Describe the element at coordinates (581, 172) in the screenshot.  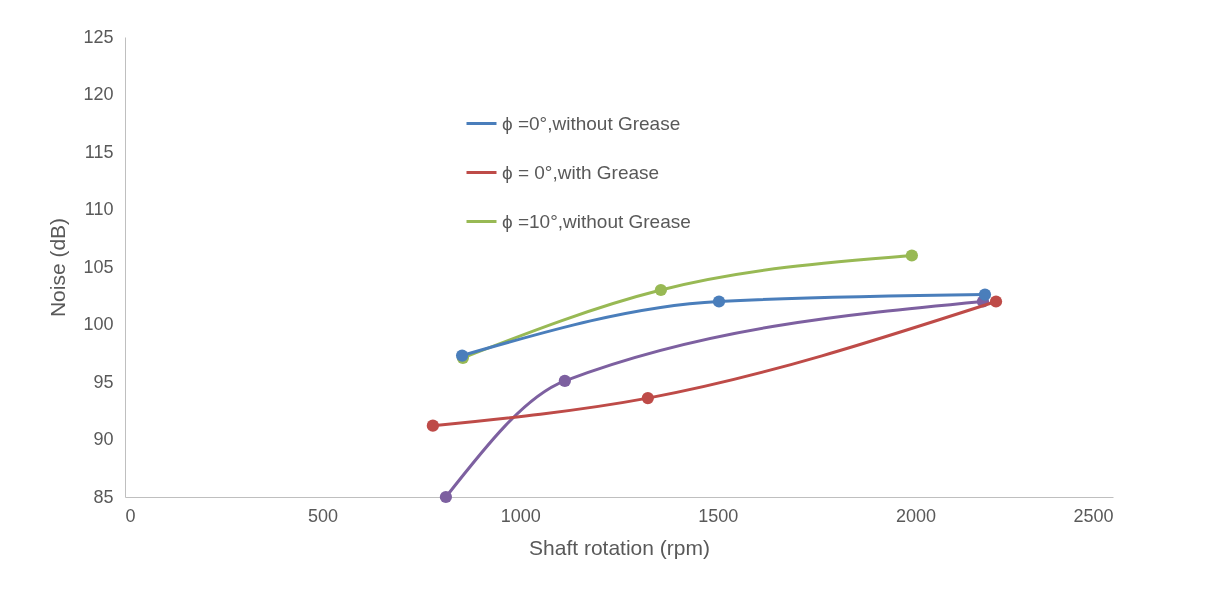
I see `legend-label: ϕ = 0°,with Grease` at that location.